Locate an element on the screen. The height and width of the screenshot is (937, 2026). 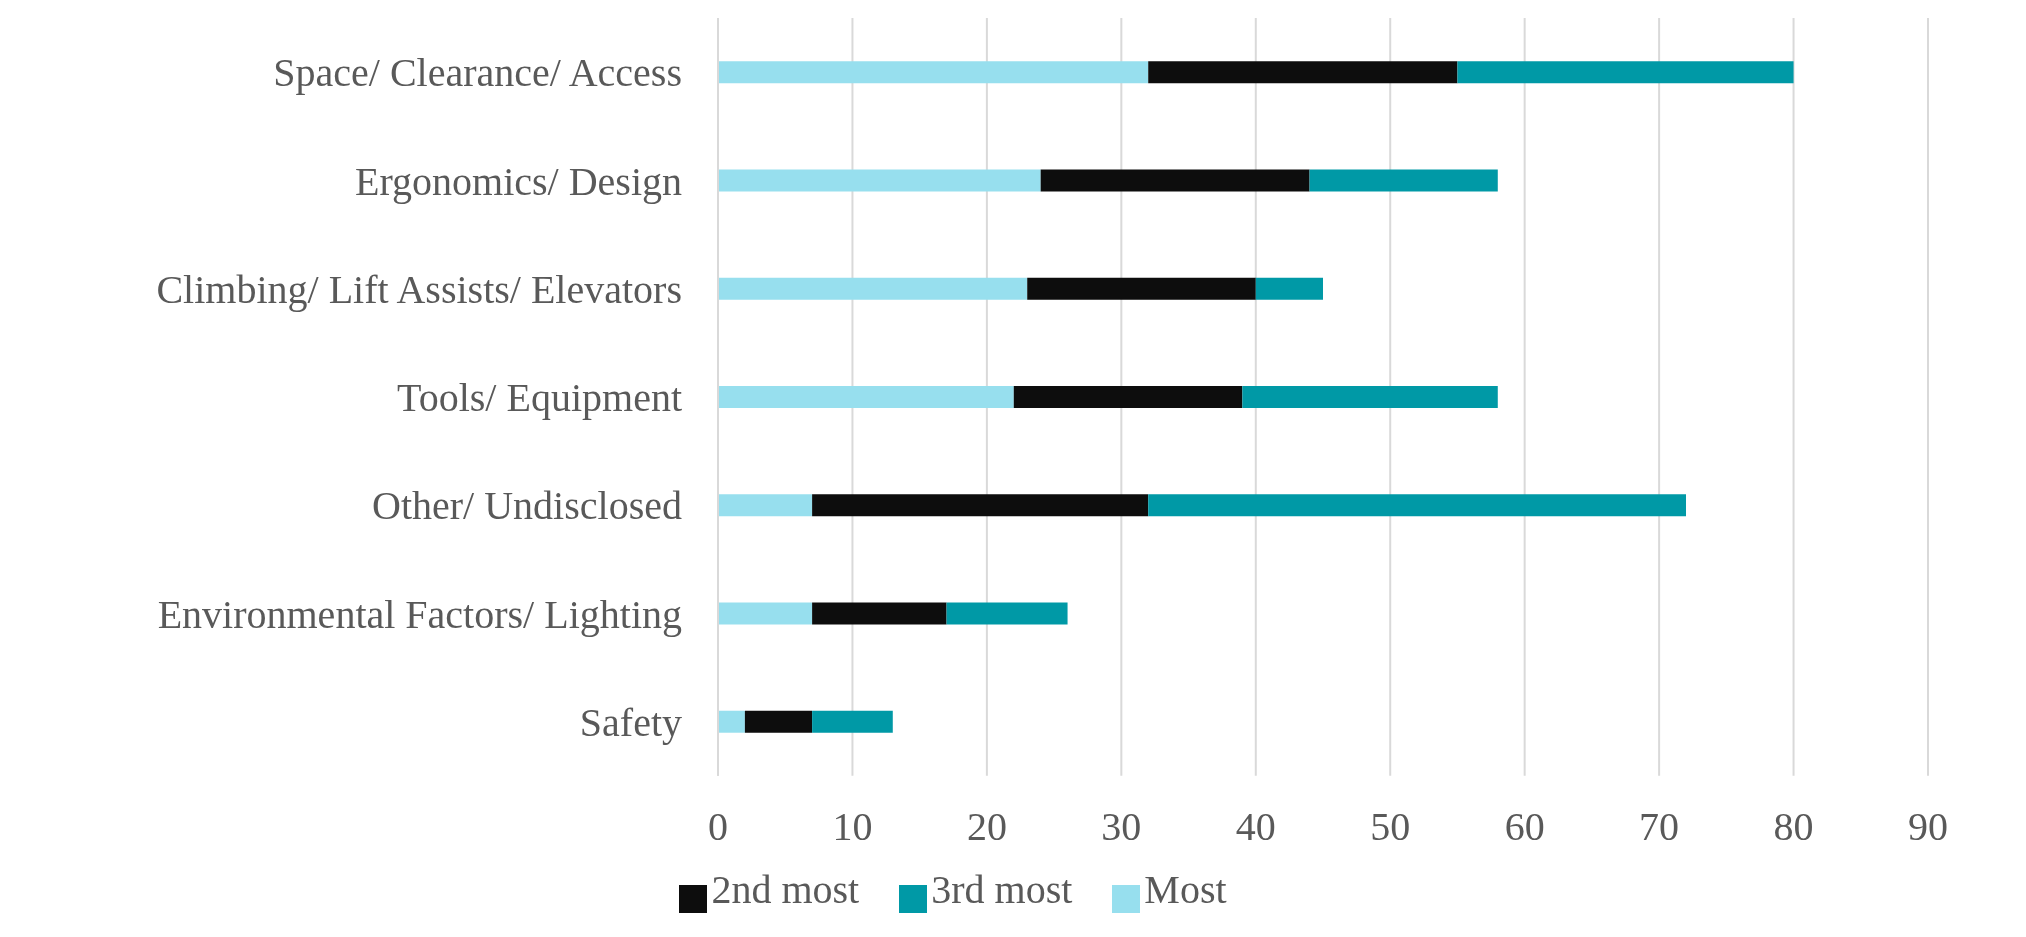
y-tick-label: Climbing/ Lift Assists/ Elevators is located at coordinates (419, 289).